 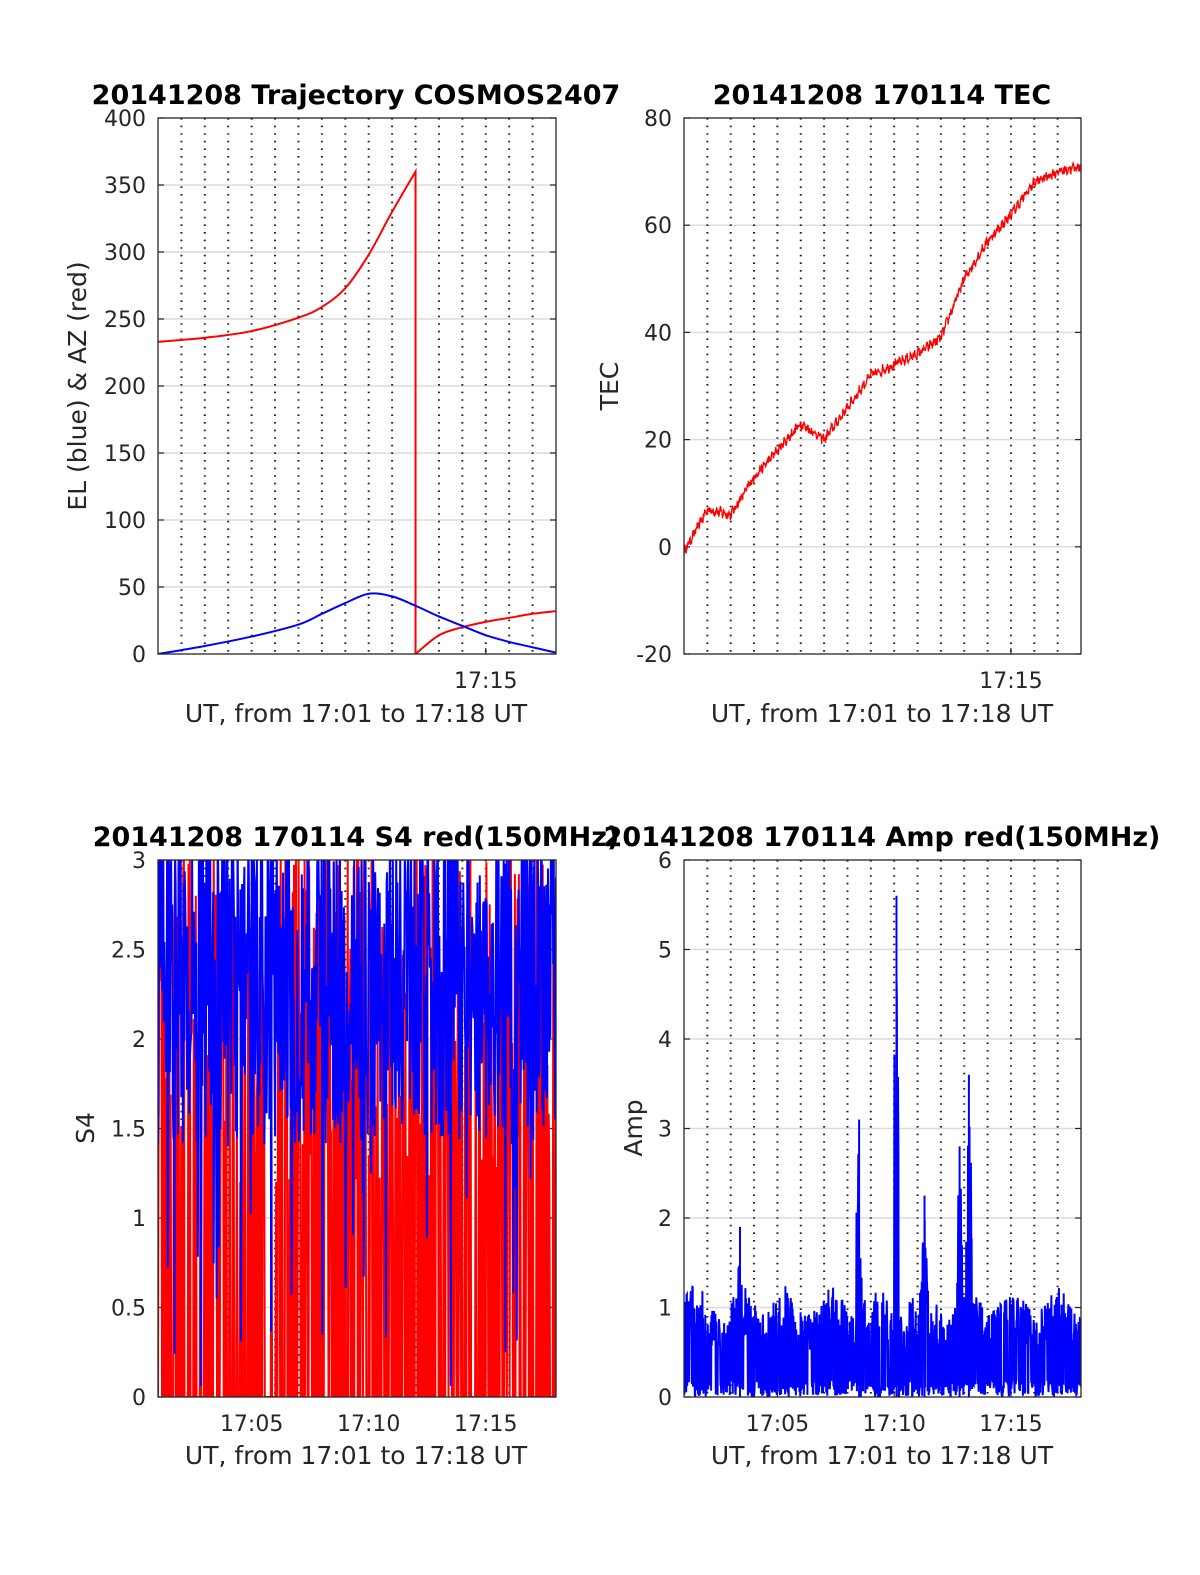 I want to click on trajectory-ytick-label: 300, so click(x=125, y=253).